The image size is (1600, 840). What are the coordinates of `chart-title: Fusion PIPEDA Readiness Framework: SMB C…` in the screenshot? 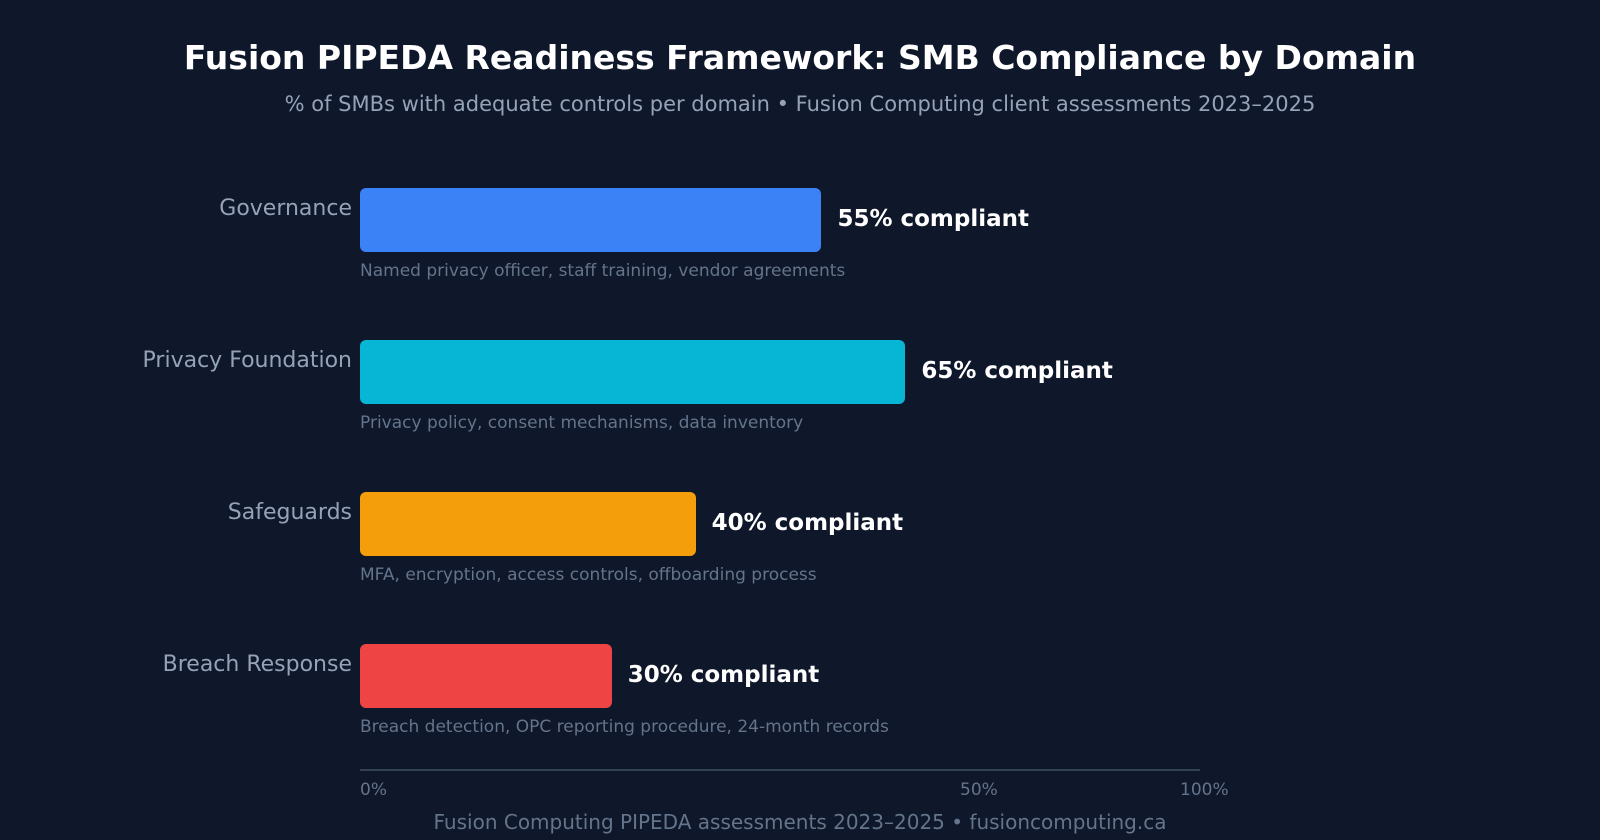 It's located at (800, 57).